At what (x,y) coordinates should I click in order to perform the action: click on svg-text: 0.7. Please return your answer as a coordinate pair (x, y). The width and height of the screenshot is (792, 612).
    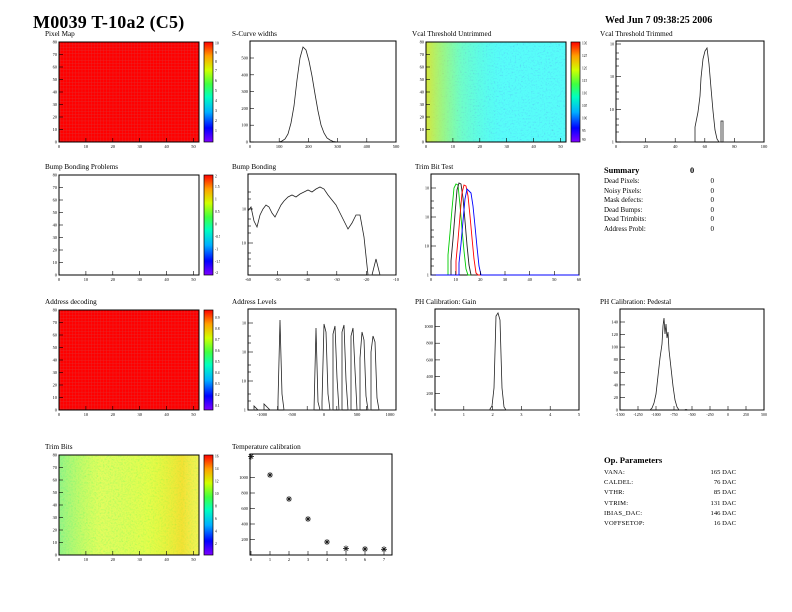
    Looking at the image, I should click on (217, 340).